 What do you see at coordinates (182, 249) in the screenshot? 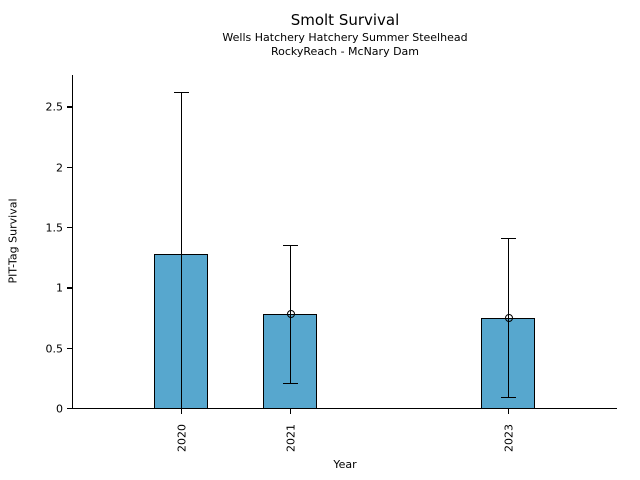
I see `error-bar-line` at bounding box center [182, 249].